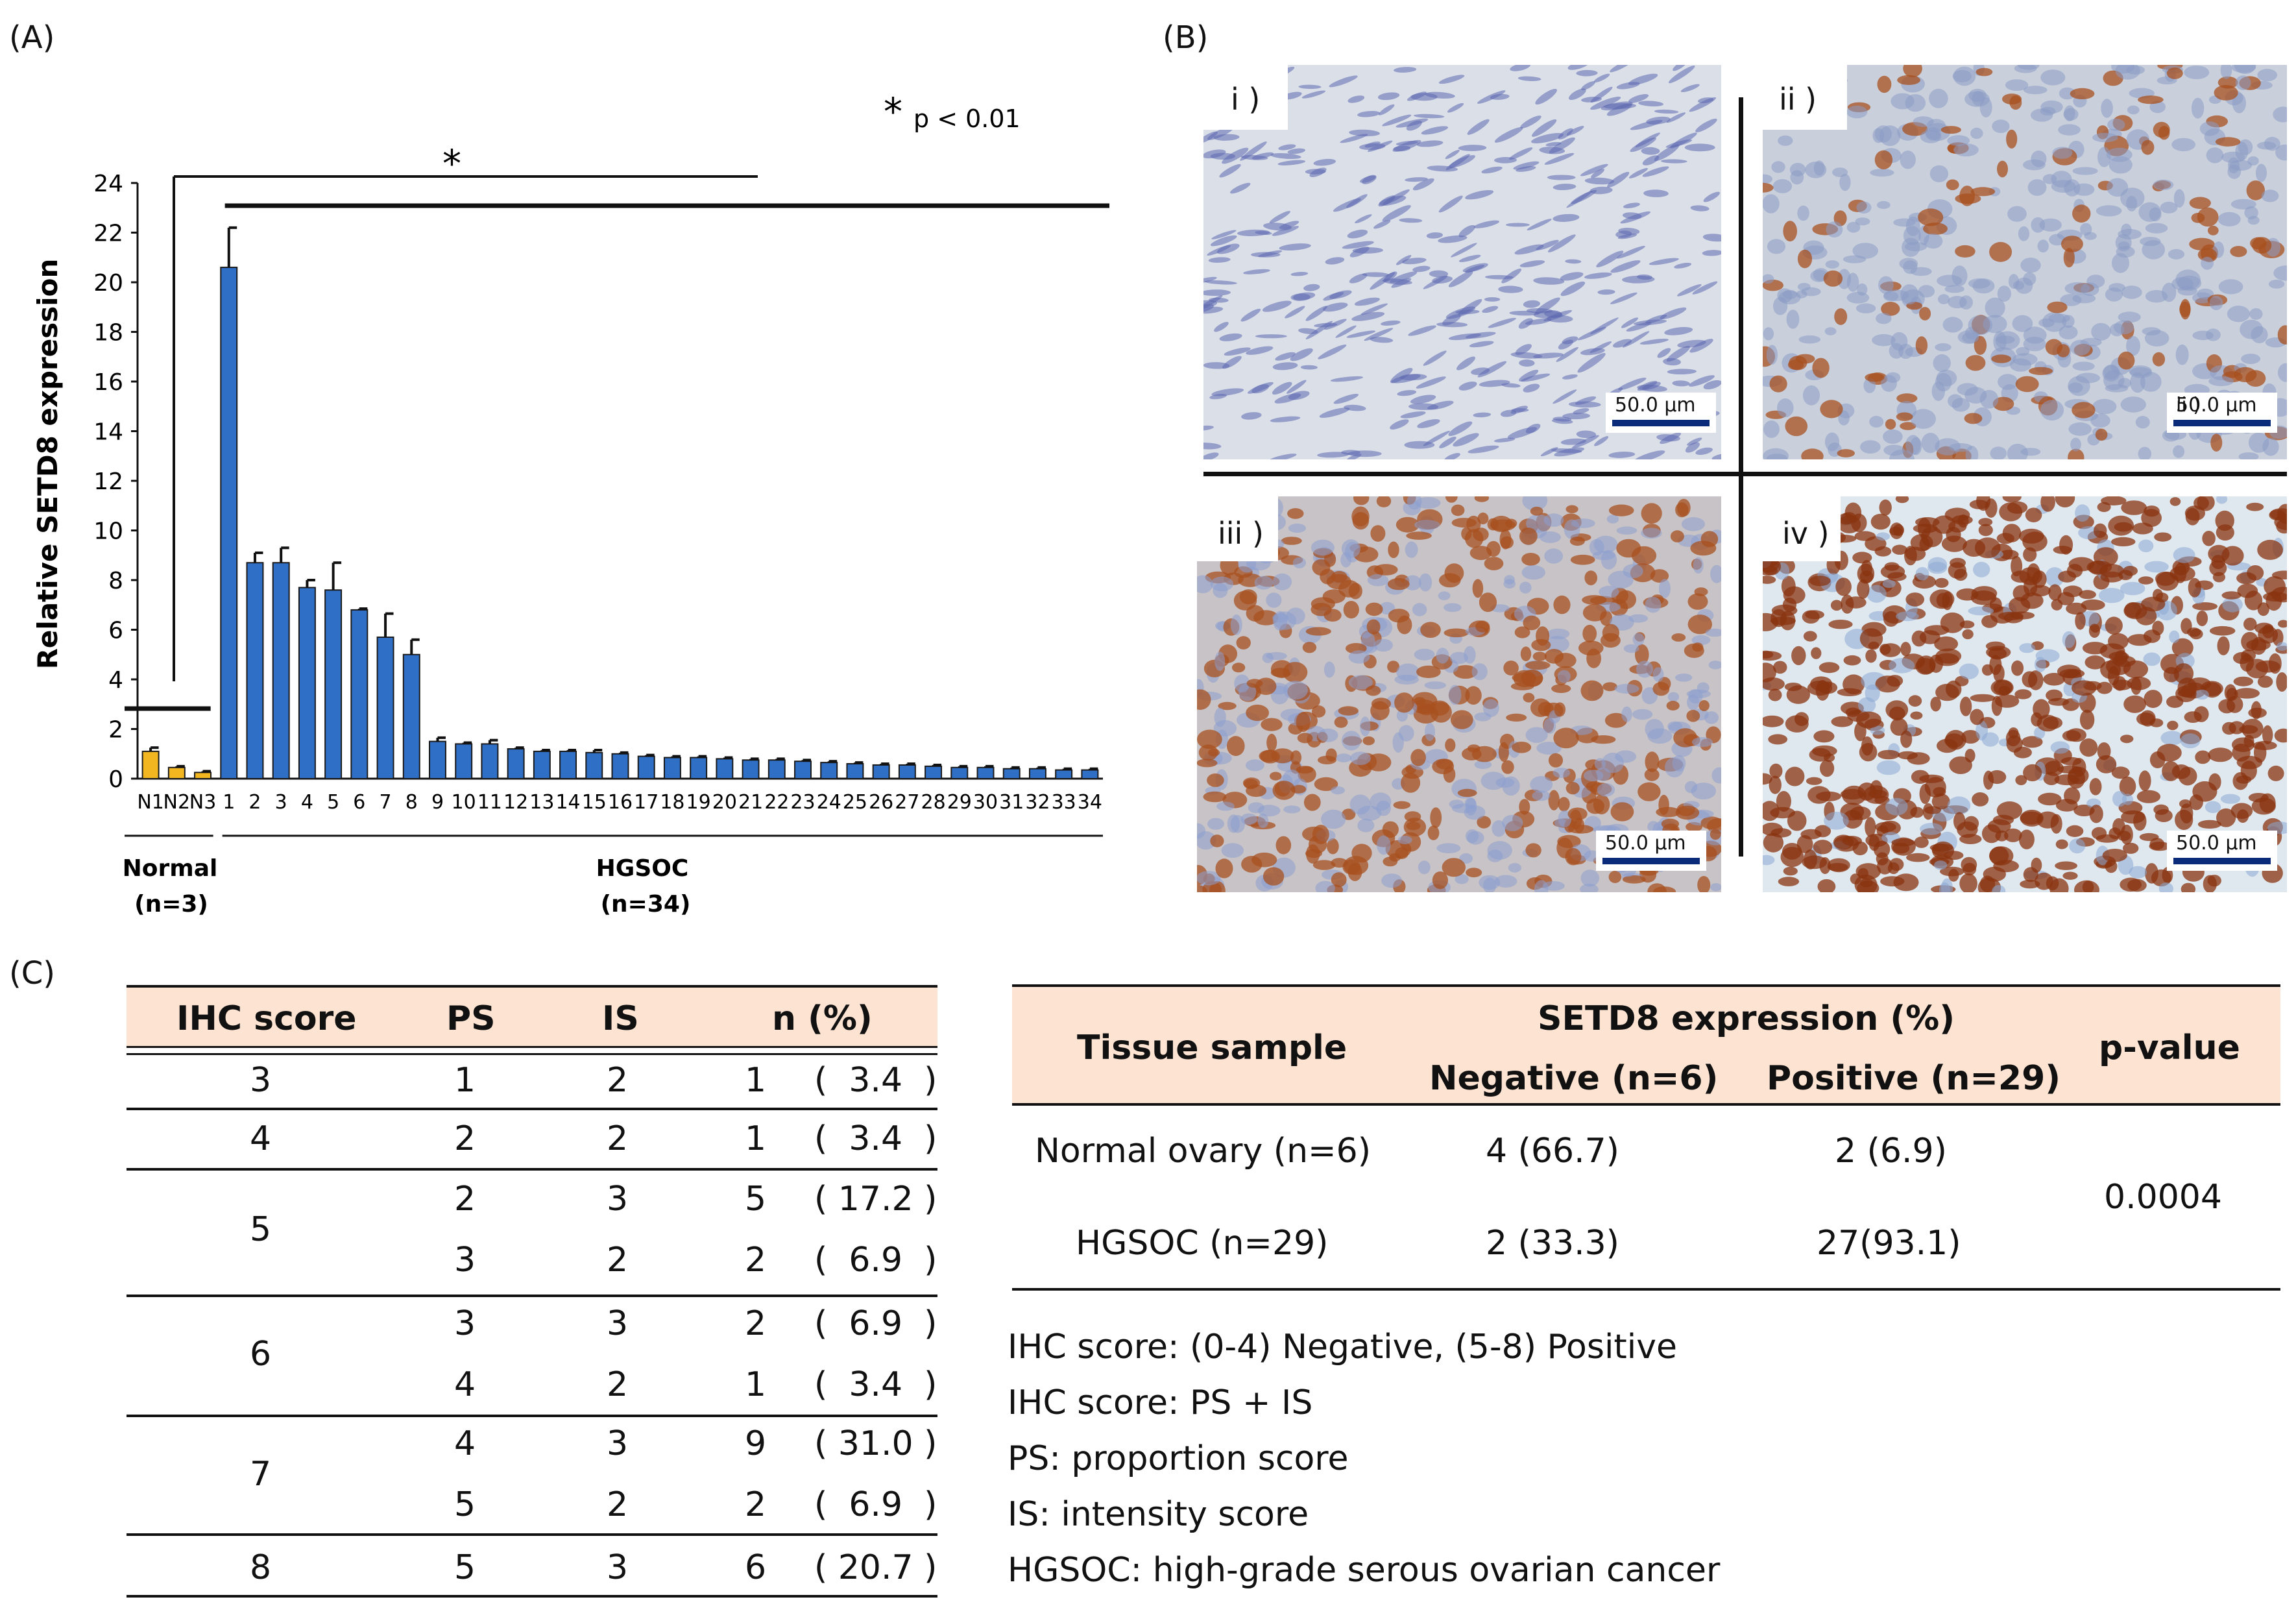  What do you see at coordinates (1646, 1104) in the screenshot?
I see `expr-table-header-rule` at bounding box center [1646, 1104].